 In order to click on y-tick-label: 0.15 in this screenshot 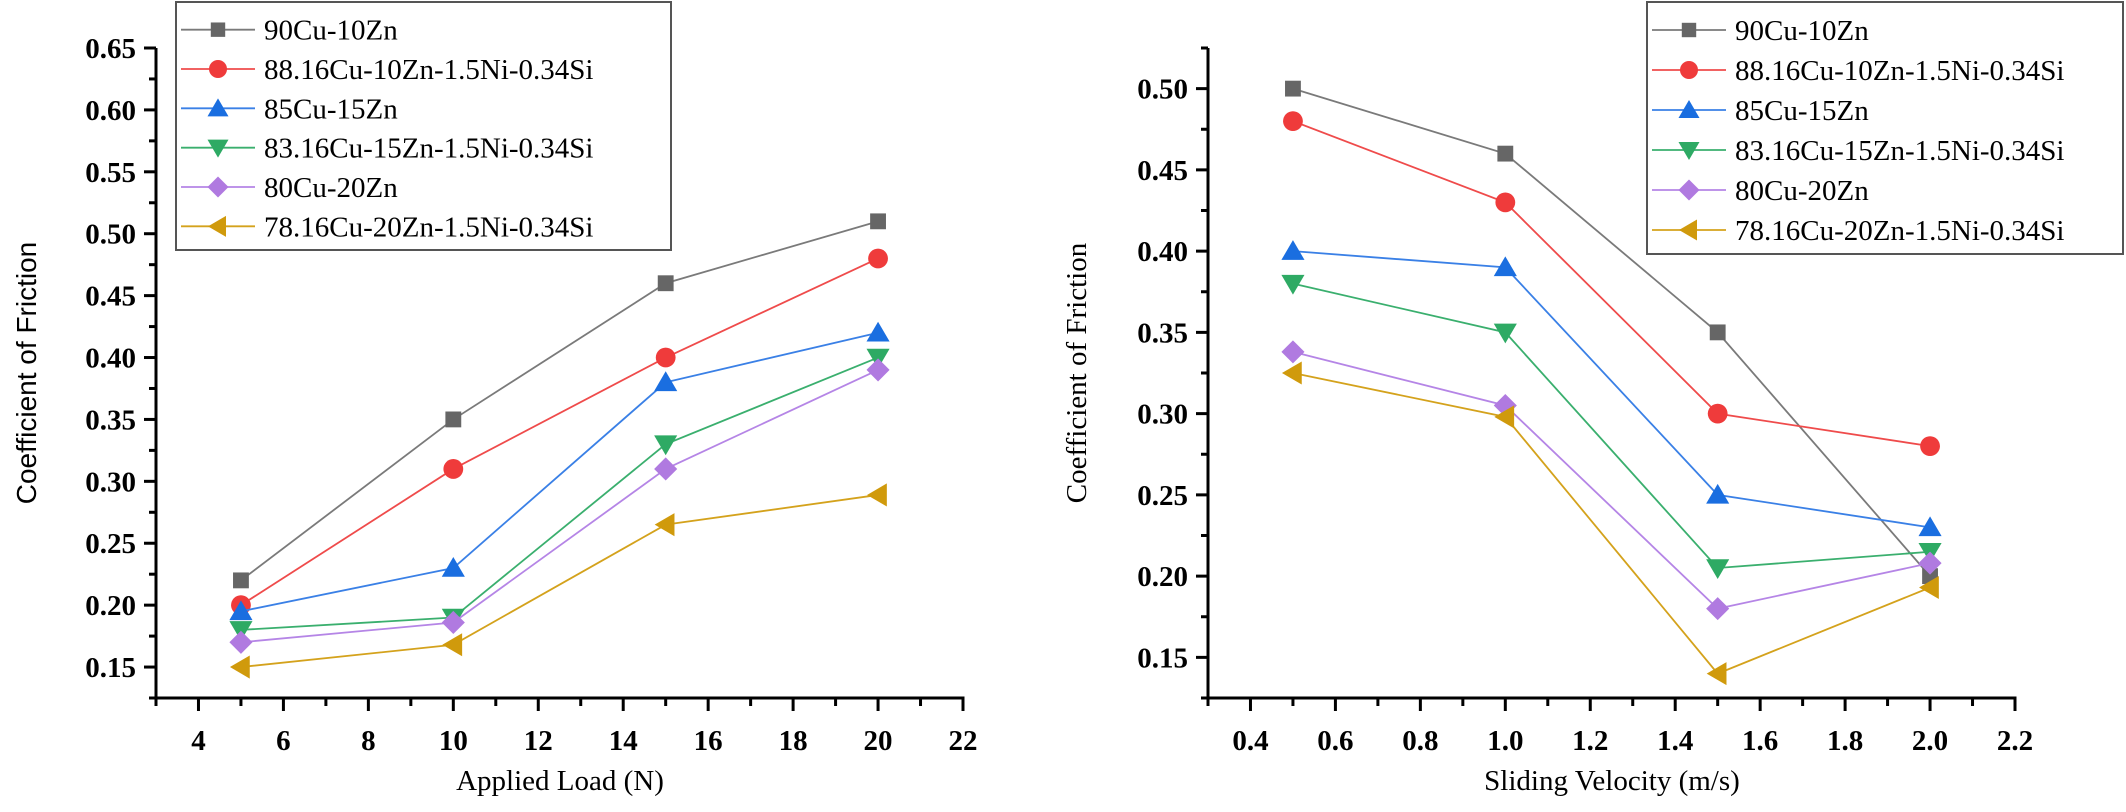, I will do `click(110, 668)`.